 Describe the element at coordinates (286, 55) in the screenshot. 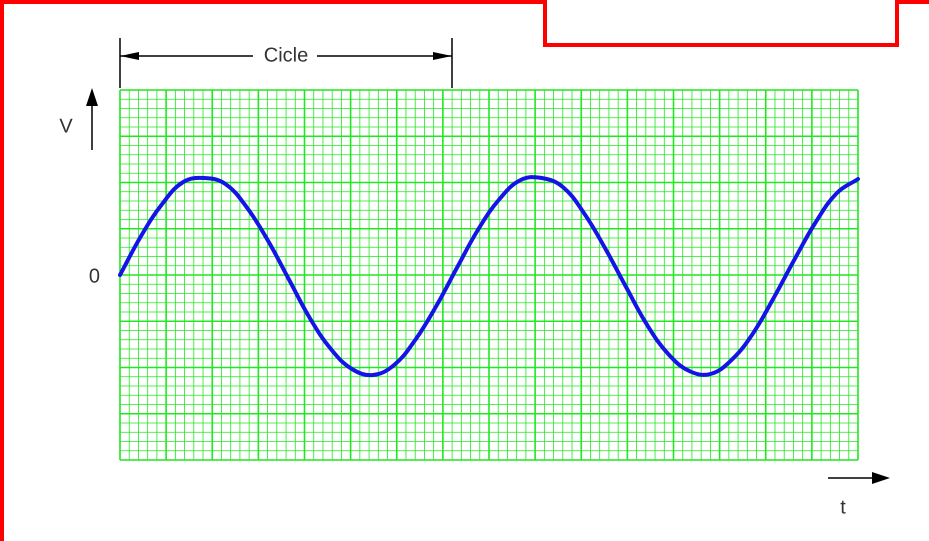

I see `text: Cicle` at that location.